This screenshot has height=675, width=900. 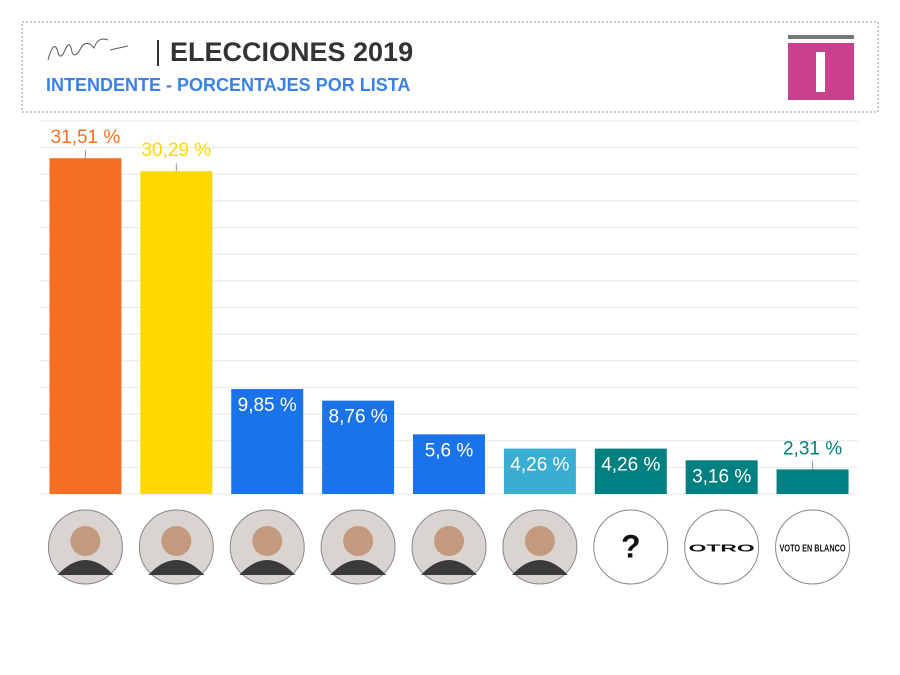 I want to click on category-label: OTRO, so click(x=722, y=549).